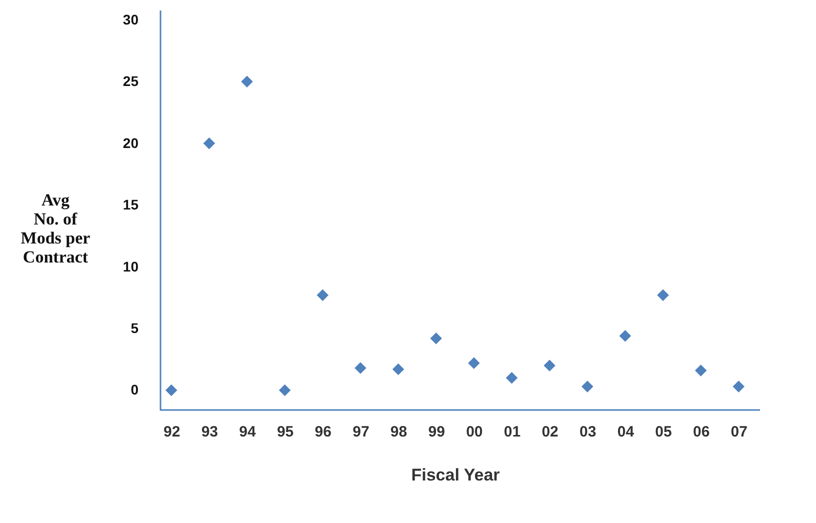 The image size is (816, 523). I want to click on y-tick-label: 5, so click(134, 328).